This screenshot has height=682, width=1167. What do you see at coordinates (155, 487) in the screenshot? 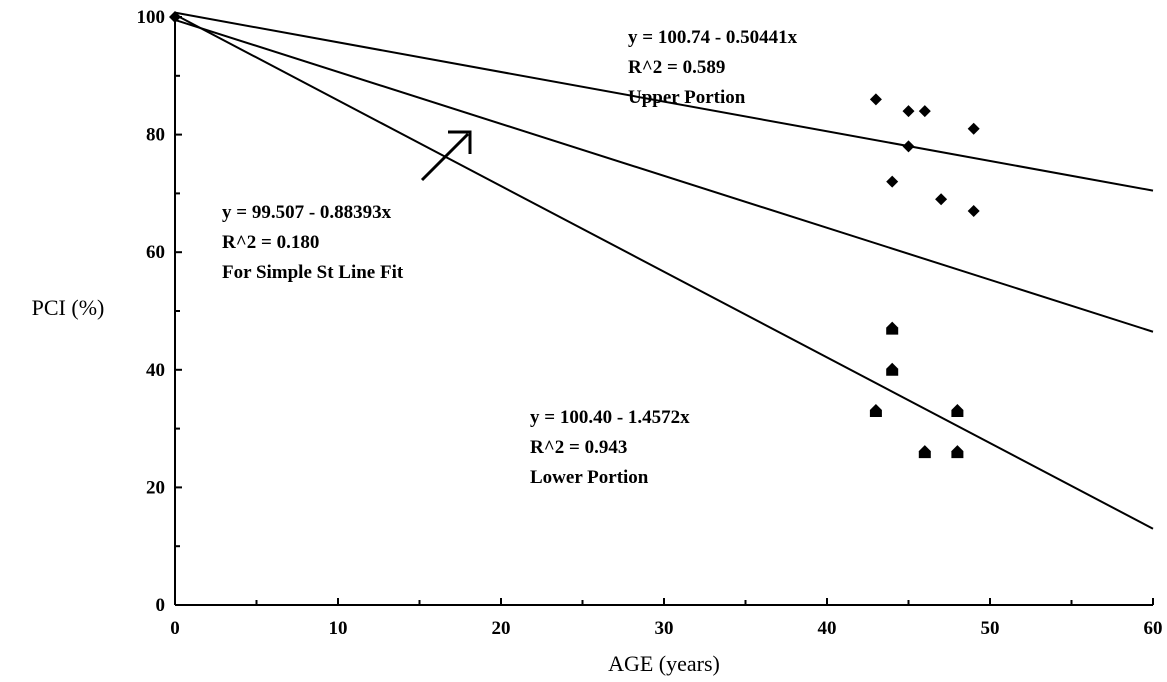
I see `y-tick-label: 20` at bounding box center [155, 487].